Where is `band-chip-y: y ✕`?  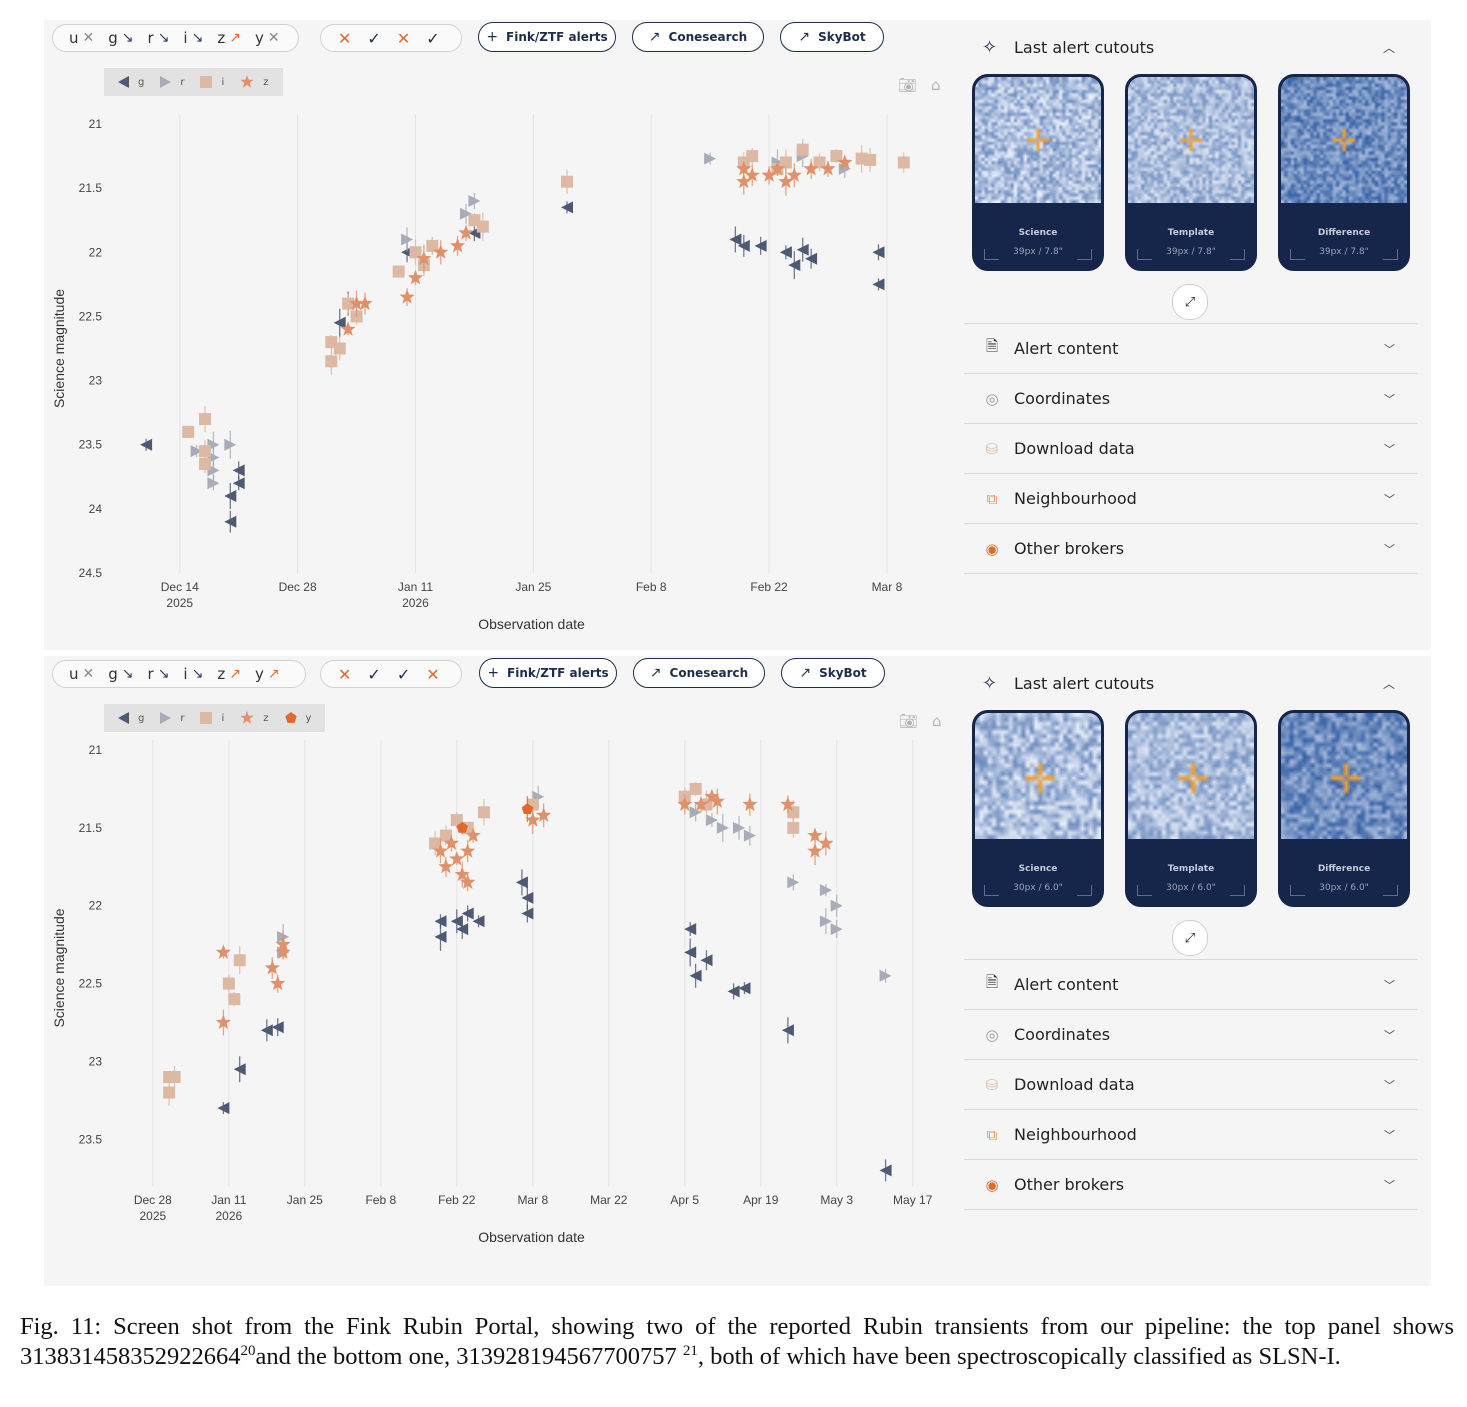 band-chip-y: y ✕ is located at coordinates (267, 38).